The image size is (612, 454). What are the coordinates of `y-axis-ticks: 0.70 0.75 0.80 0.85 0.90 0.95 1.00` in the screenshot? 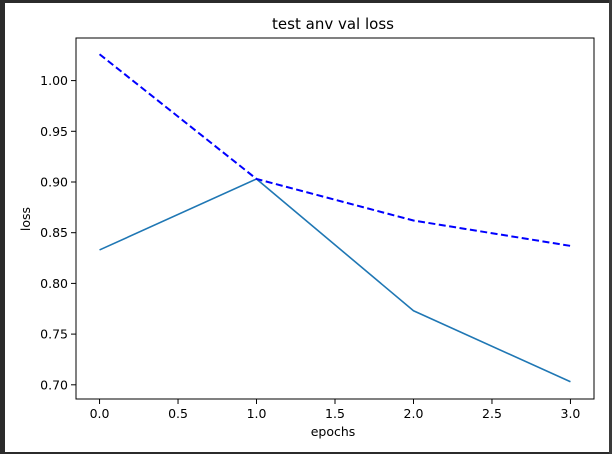 It's located at (58, 232).